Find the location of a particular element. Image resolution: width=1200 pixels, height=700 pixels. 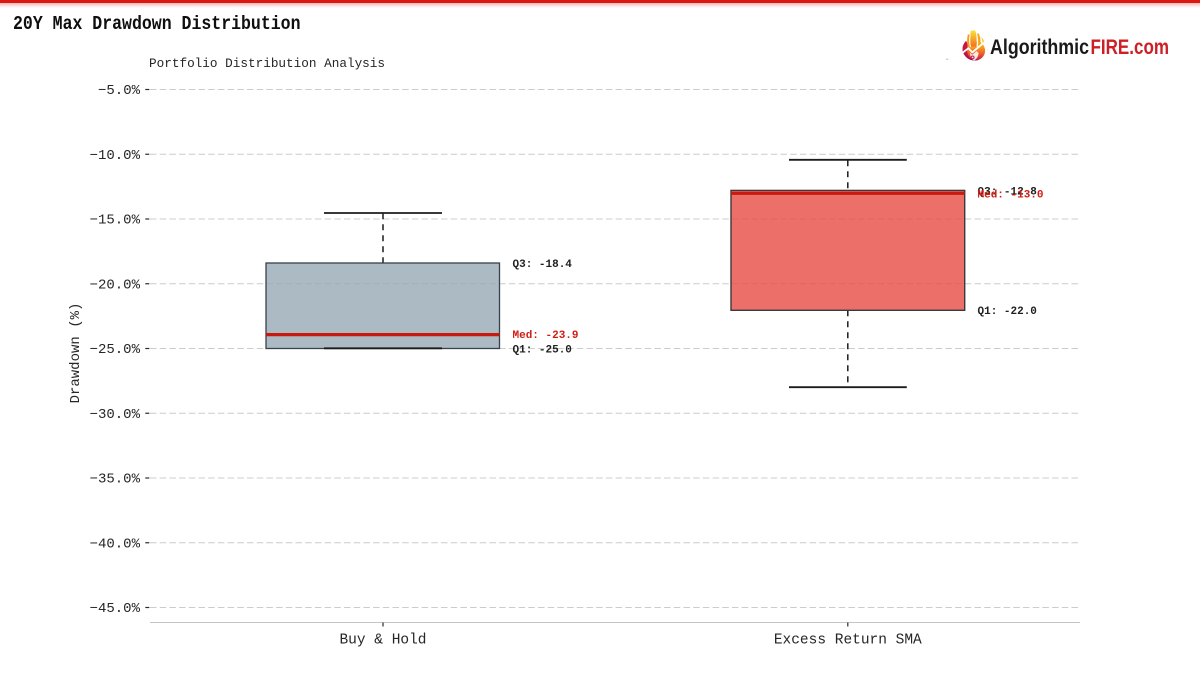

svg-text: Med: -23.9 is located at coordinates (546, 336).